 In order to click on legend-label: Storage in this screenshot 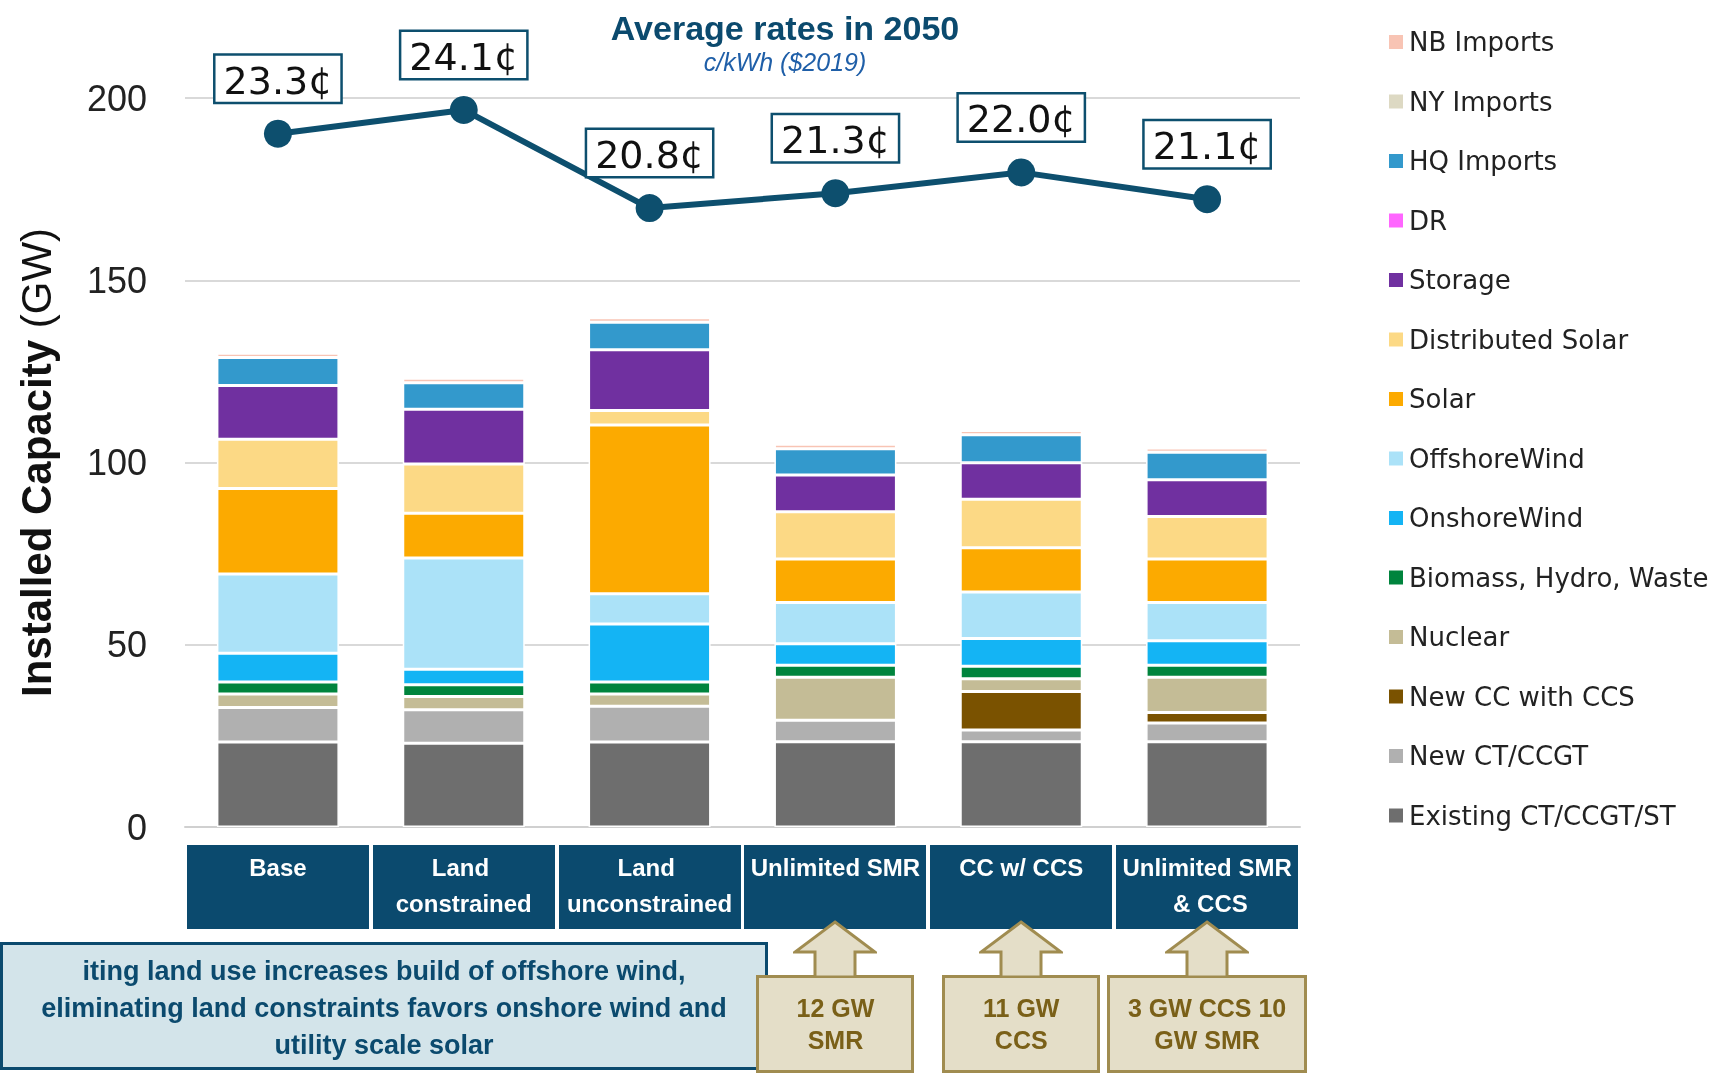, I will do `click(1460, 280)`.